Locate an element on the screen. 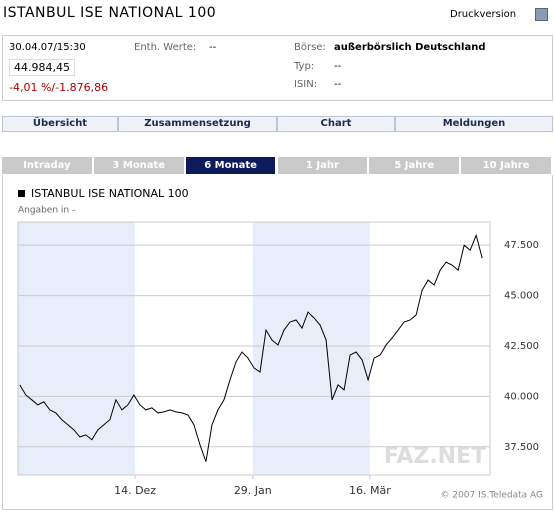 Image resolution: width=555 pixels, height=516 pixels. page-title: ISTANBUL ISE NATIONAL 100 is located at coordinates (110, 13).